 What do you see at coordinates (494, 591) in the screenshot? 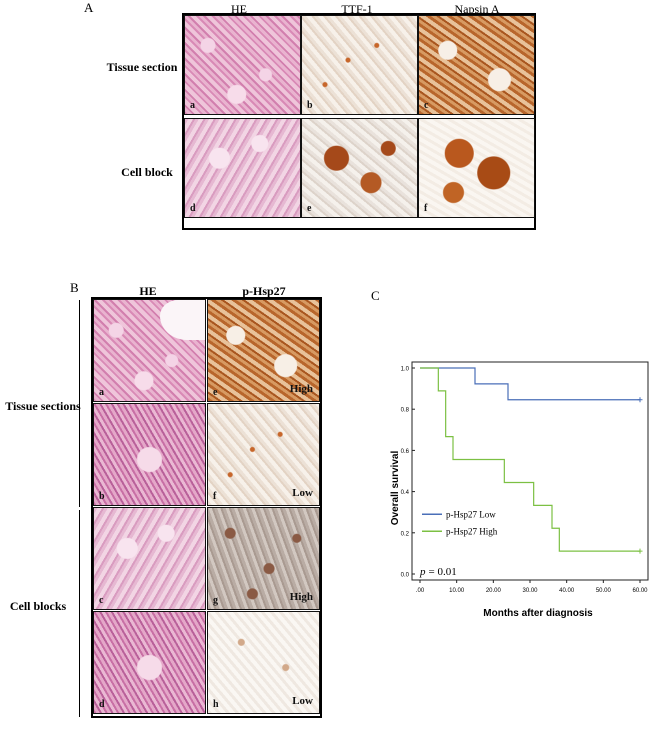
I see `x-tick-label: 20.00` at bounding box center [494, 591].